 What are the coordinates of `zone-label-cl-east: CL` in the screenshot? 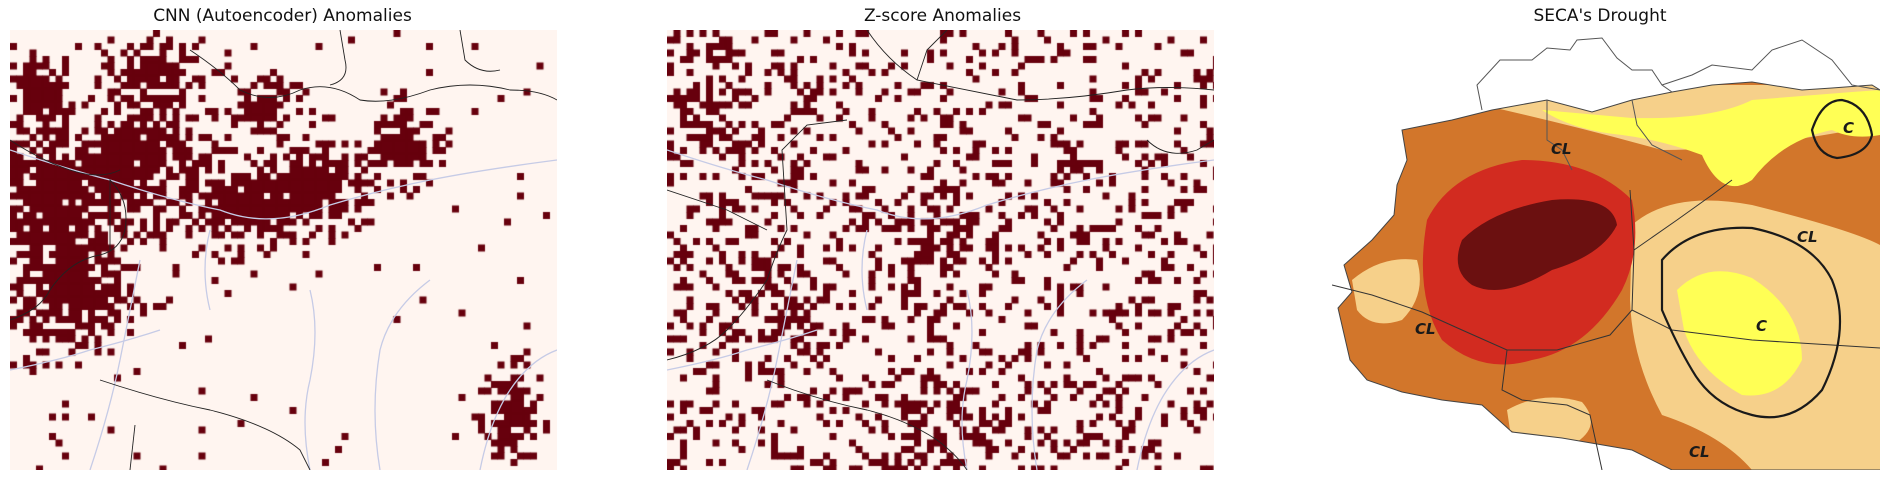 It's located at (1807, 237).